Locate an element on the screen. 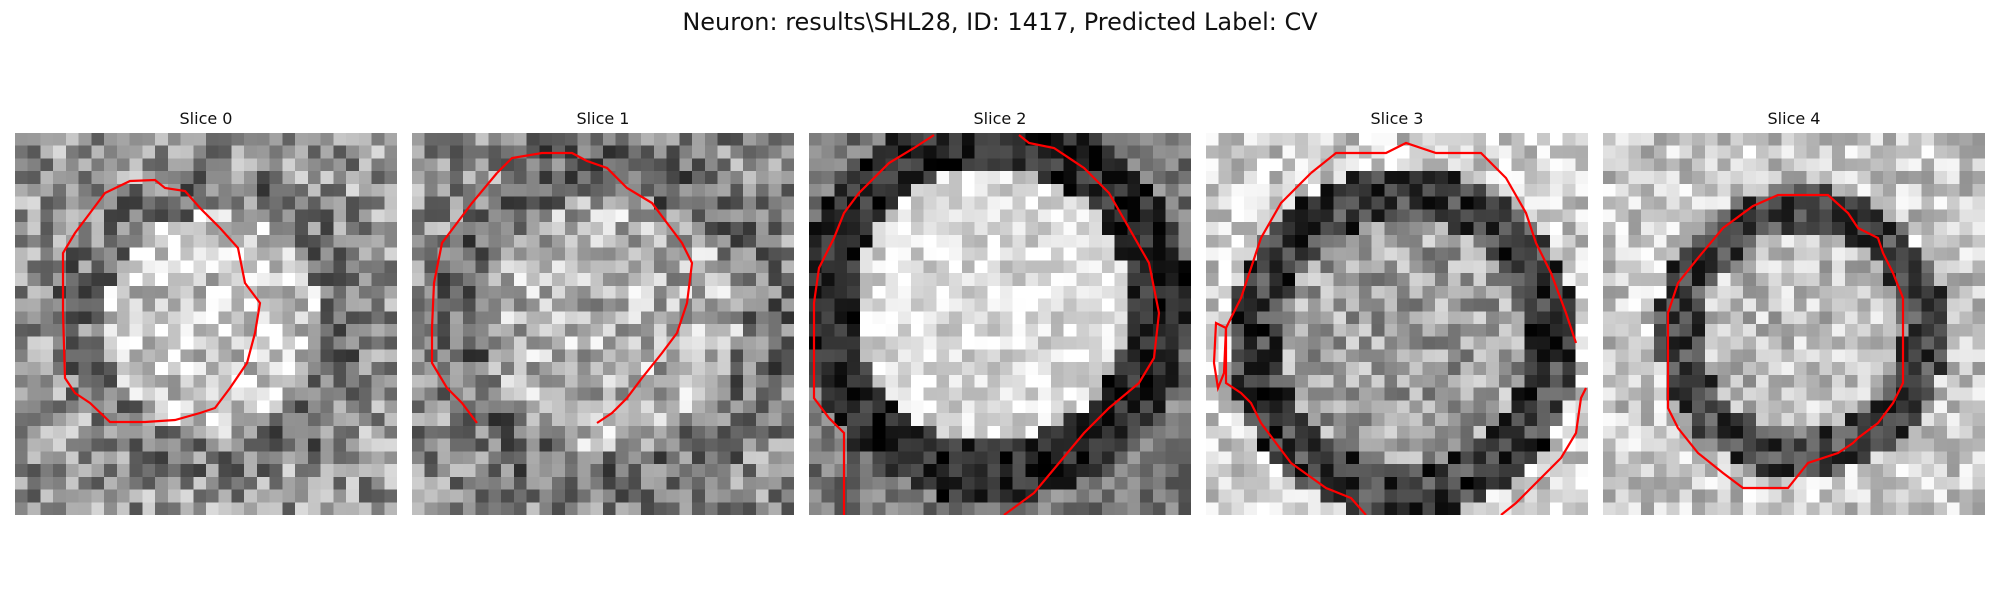 The height and width of the screenshot is (600, 2000). slice-title-4: Slice 4 is located at coordinates (1794, 119).